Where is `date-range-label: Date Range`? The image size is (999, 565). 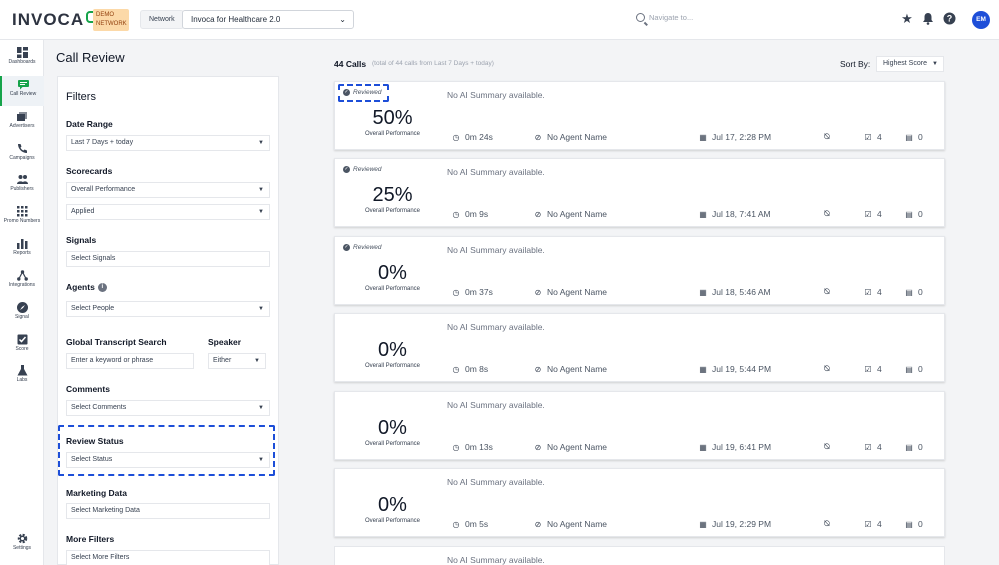
date-range-label: Date Range is located at coordinates (89, 124).